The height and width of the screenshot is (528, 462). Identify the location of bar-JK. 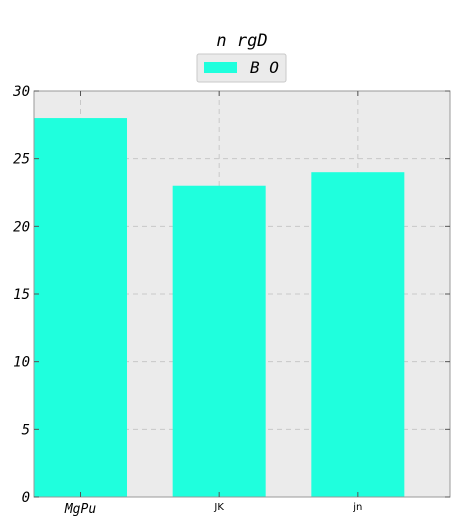
(219, 341).